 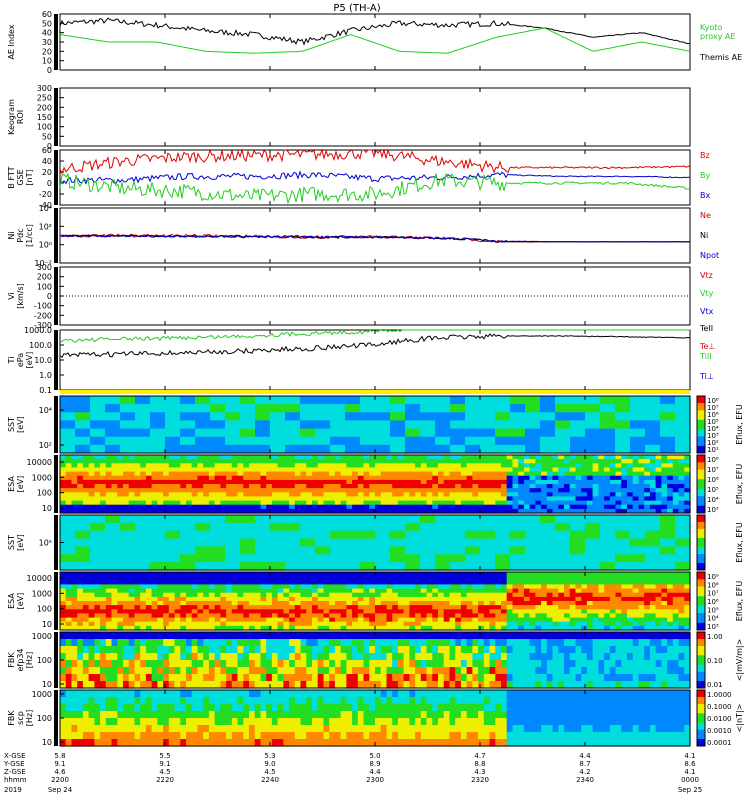 I want to click on esa-electron-colorbar, so click(x=701, y=601).